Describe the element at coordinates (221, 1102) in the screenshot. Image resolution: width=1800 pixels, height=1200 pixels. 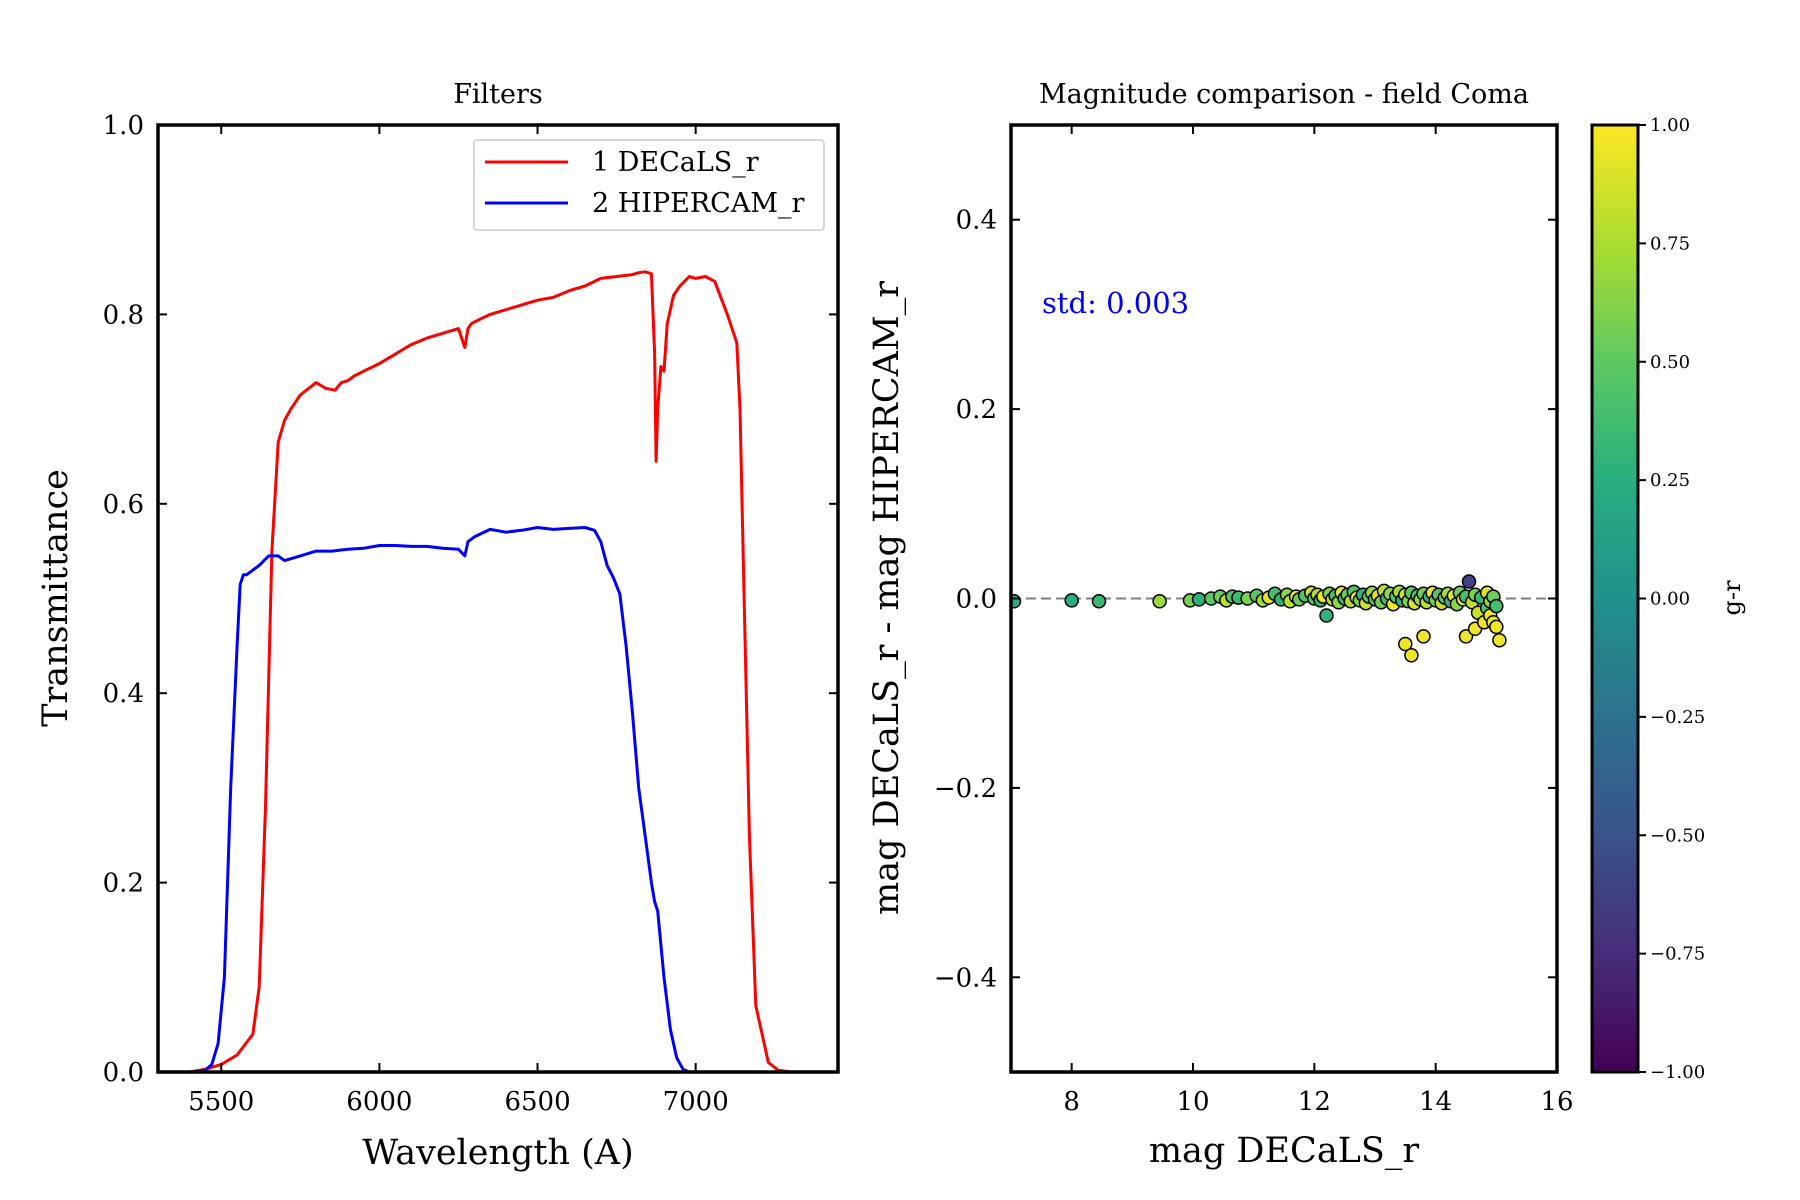
I see `x-tick-label: 5500` at that location.